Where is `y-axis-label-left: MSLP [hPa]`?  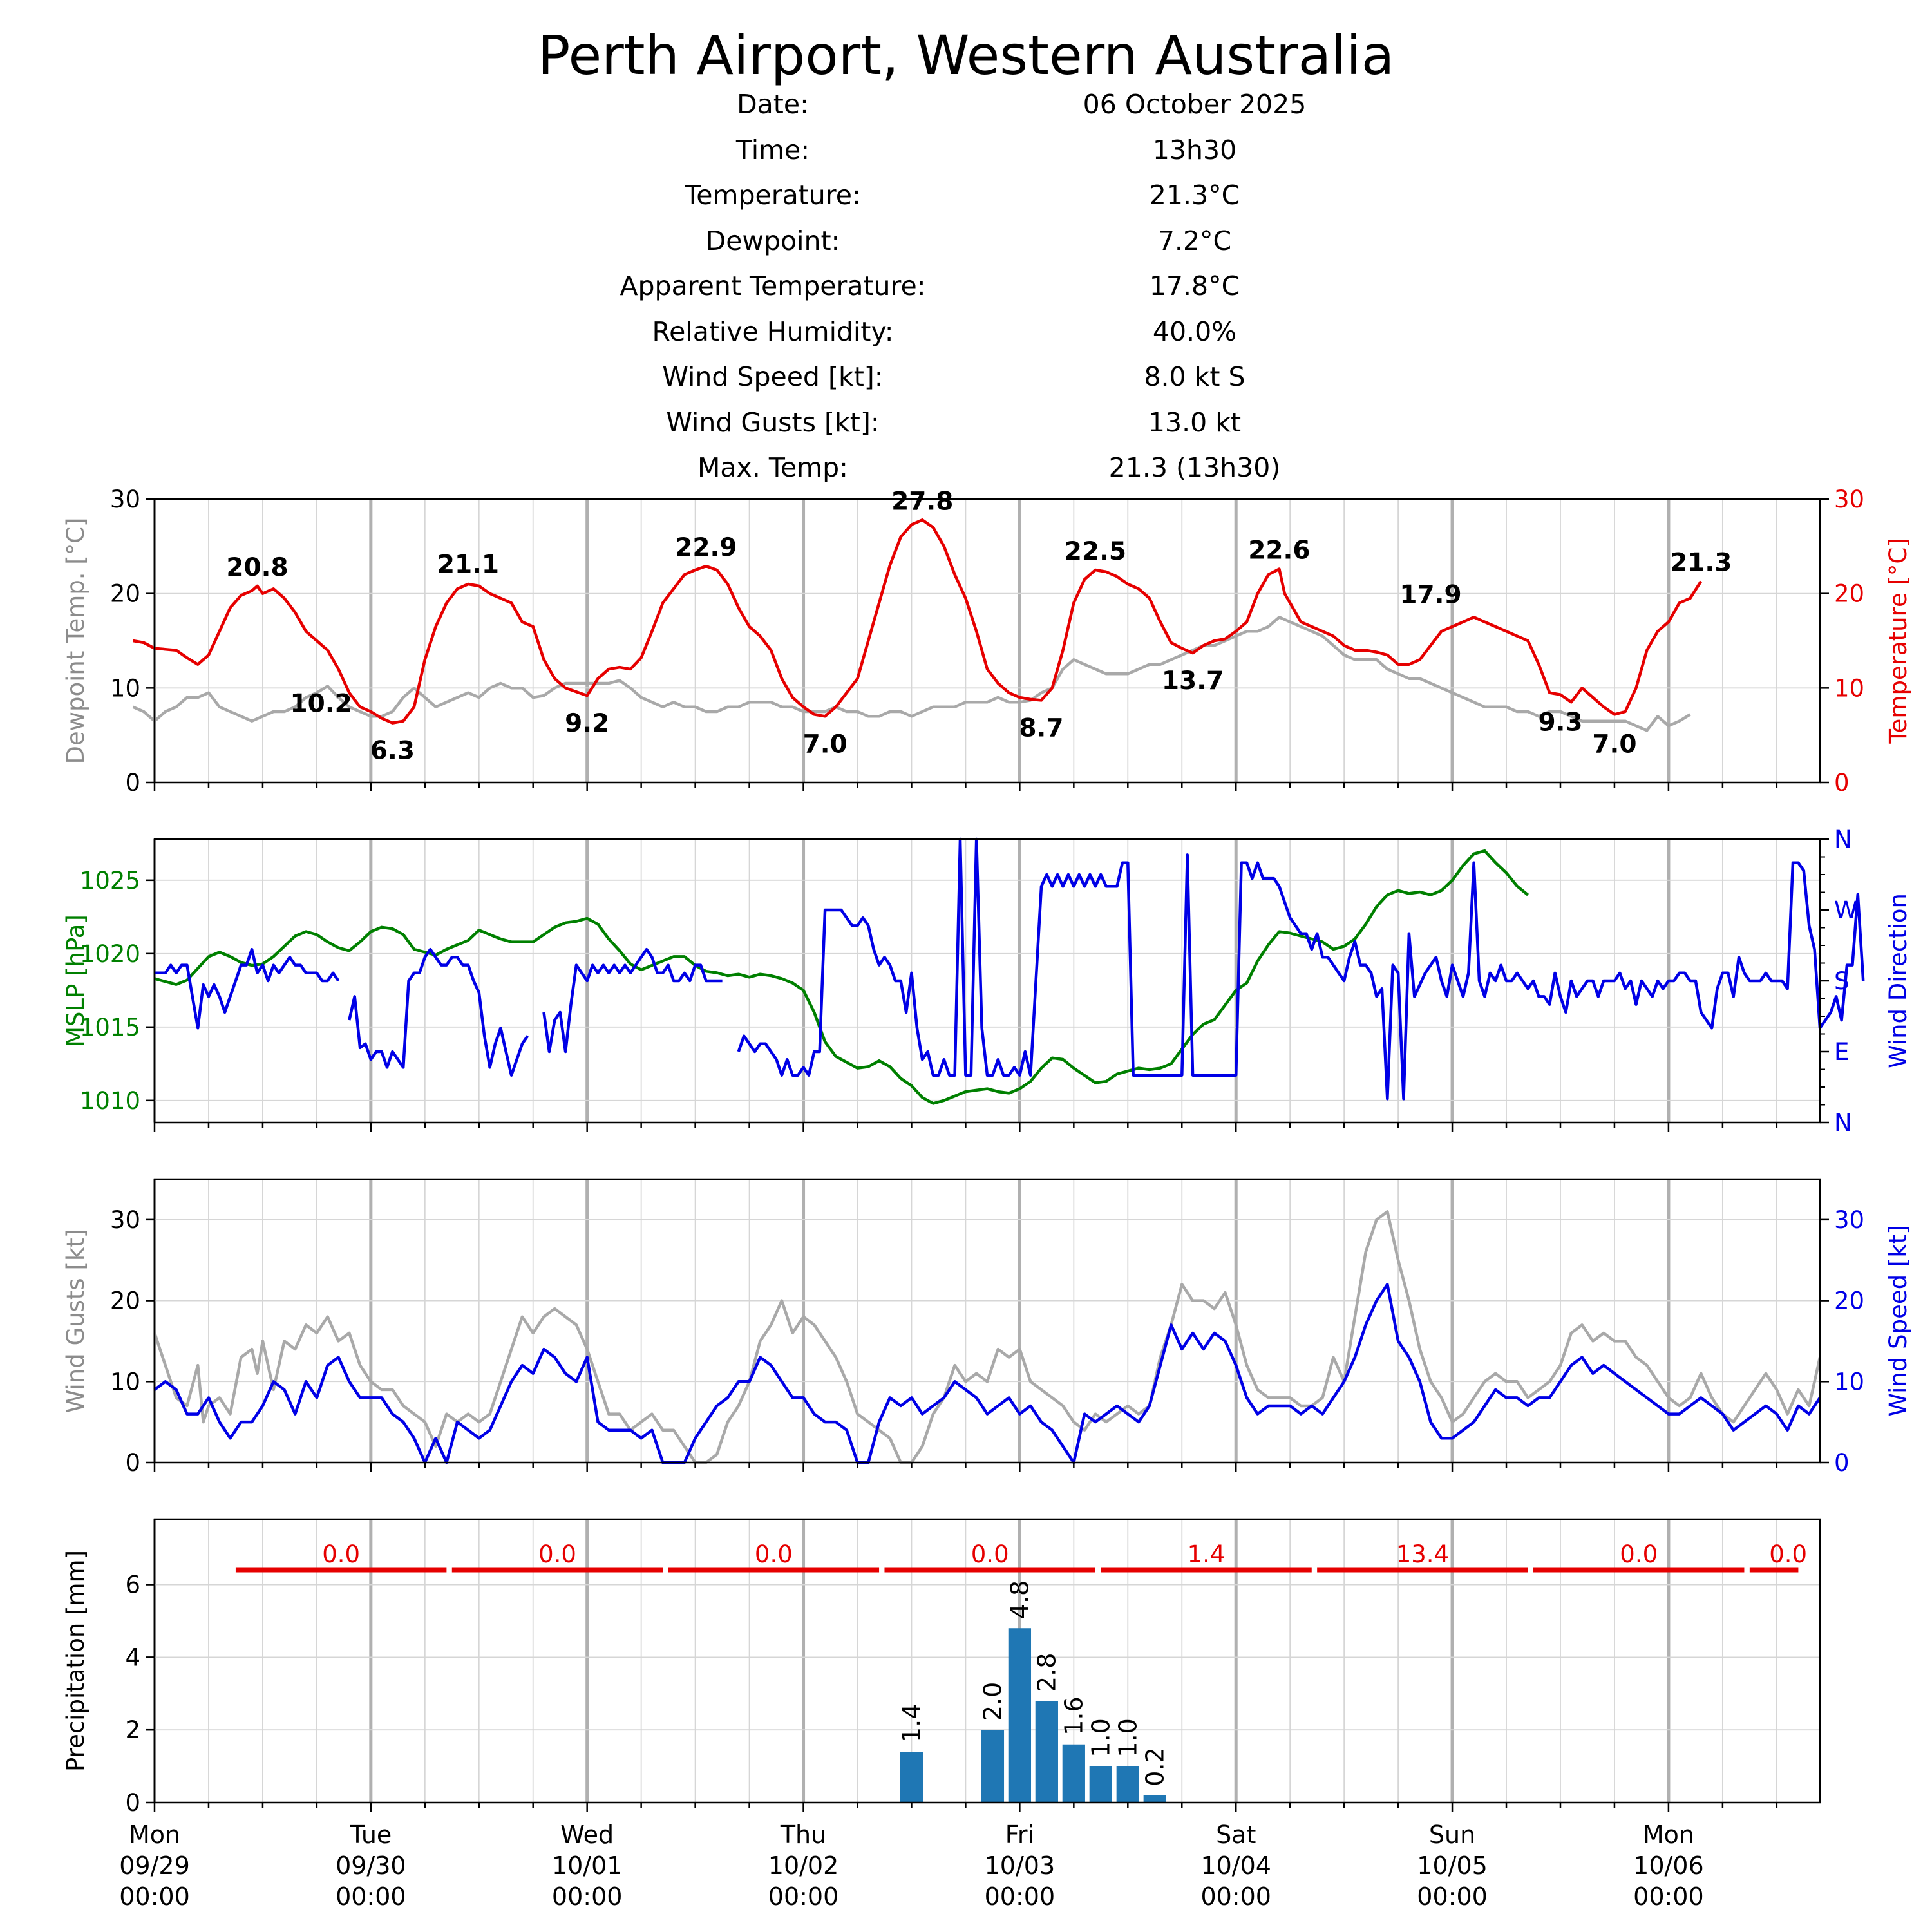
y-axis-label-left: MSLP [hPa] is located at coordinates (76, 980).